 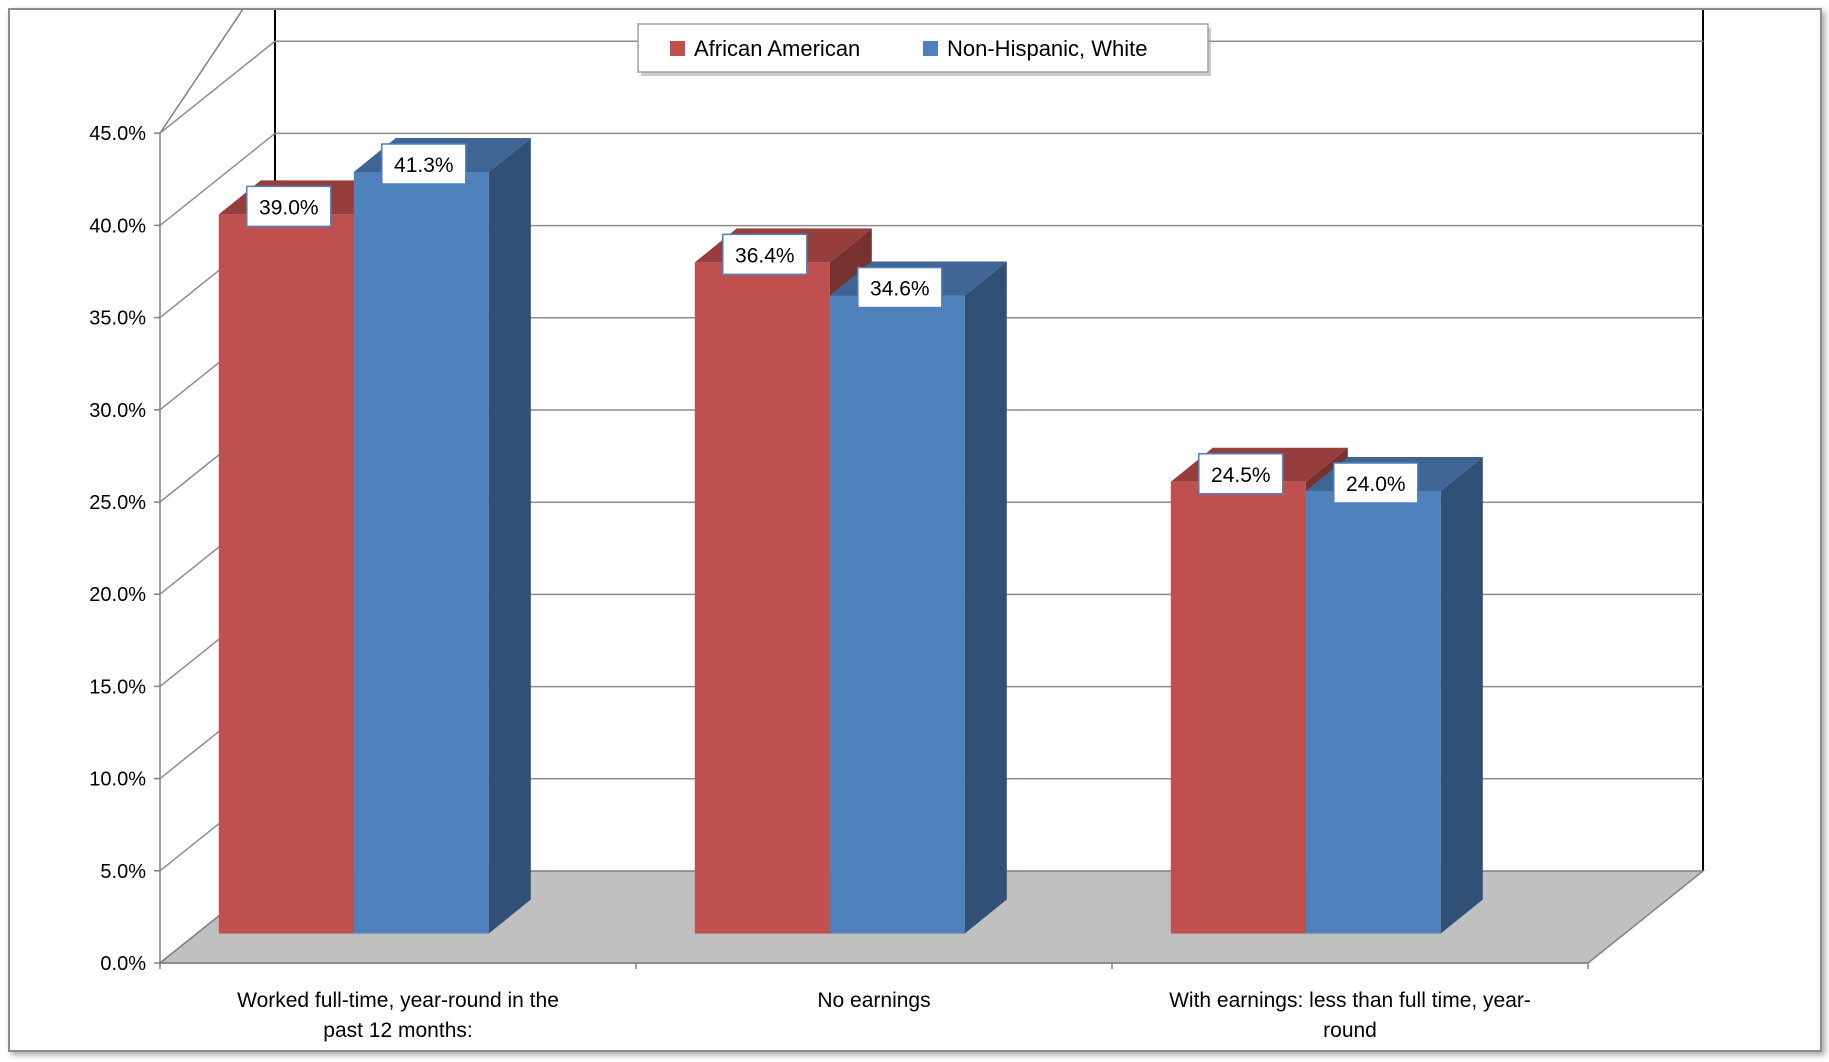 I want to click on legend-label: Non-Hispanic, White, so click(x=1047, y=48).